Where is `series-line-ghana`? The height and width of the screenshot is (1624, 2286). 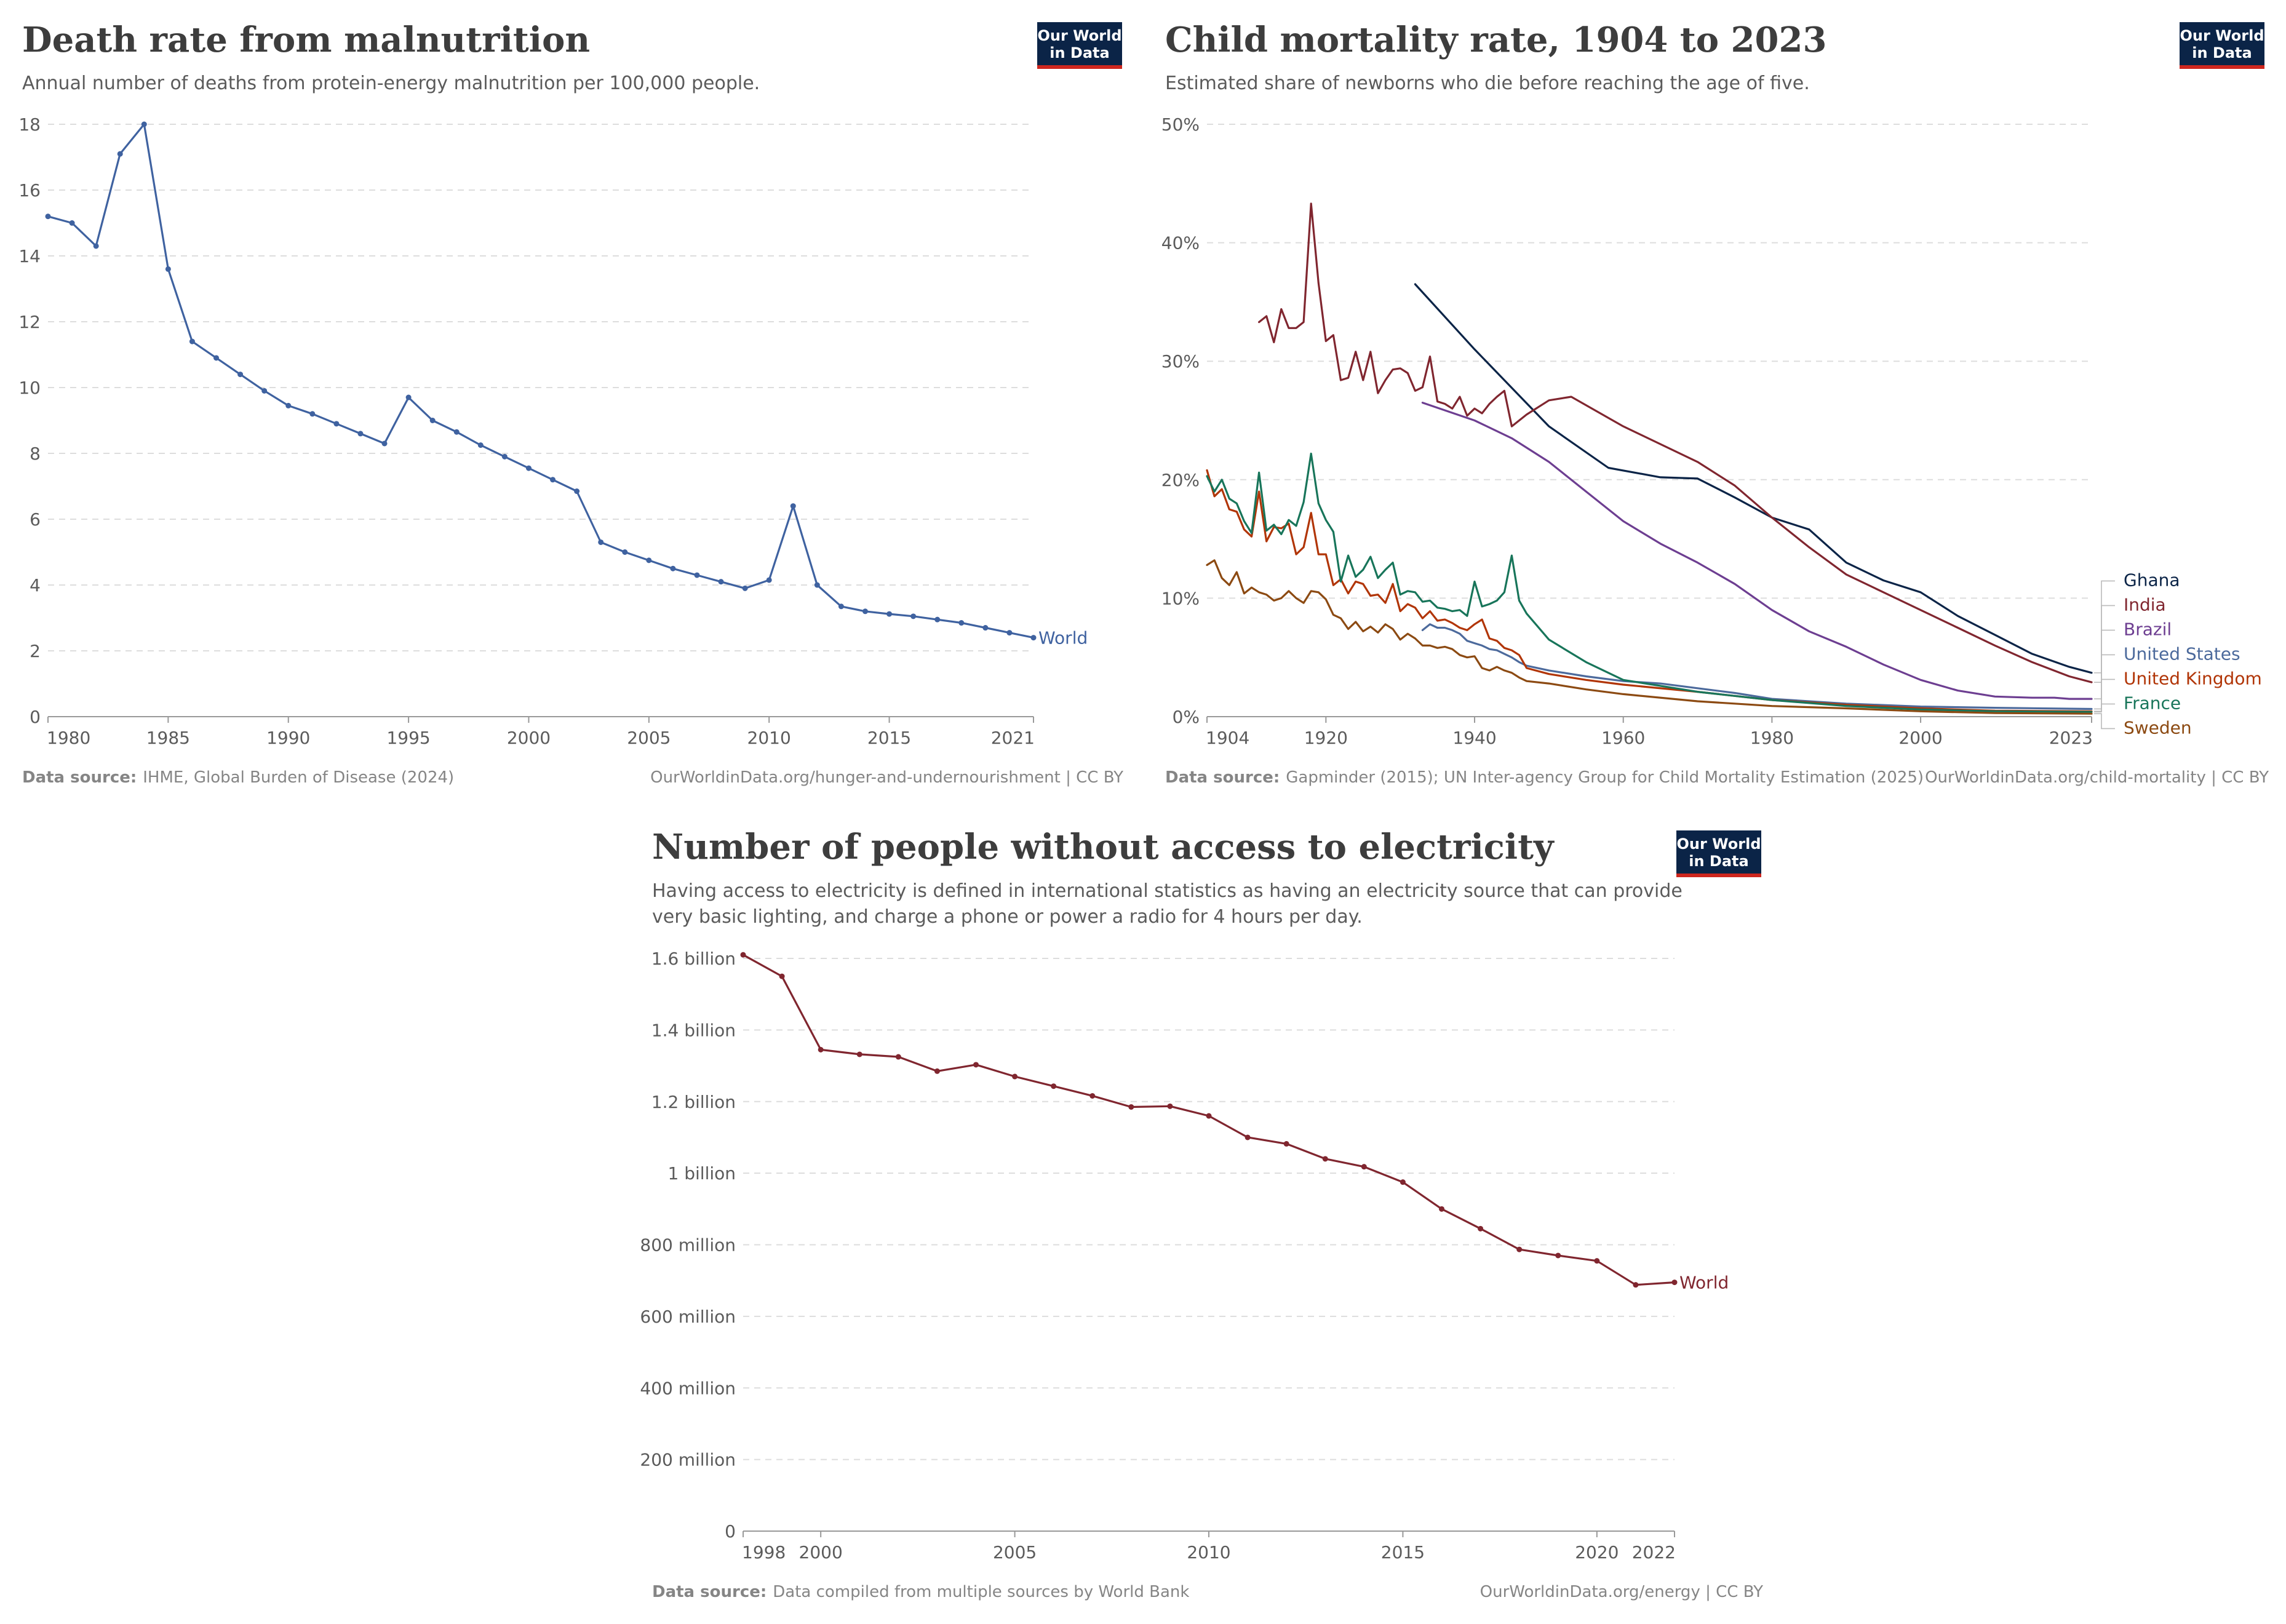
series-line-ghana is located at coordinates (1753, 478).